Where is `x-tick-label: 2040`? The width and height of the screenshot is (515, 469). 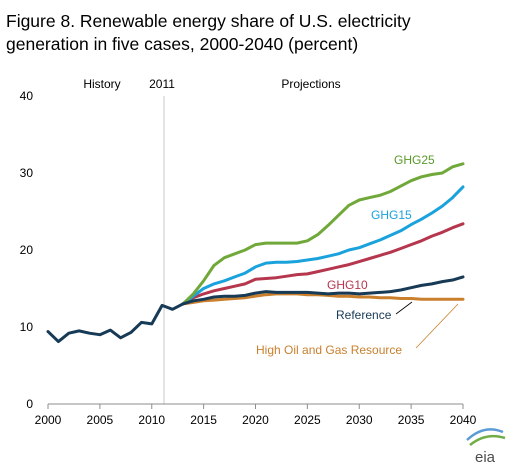 x-tick-label: 2040 is located at coordinates (463, 420).